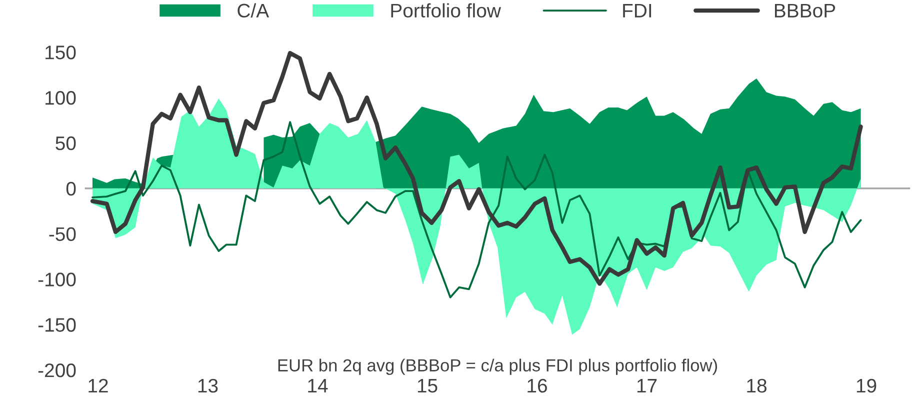  Describe the element at coordinates (57, 370) in the screenshot. I see `y-tick-label: -200` at that location.